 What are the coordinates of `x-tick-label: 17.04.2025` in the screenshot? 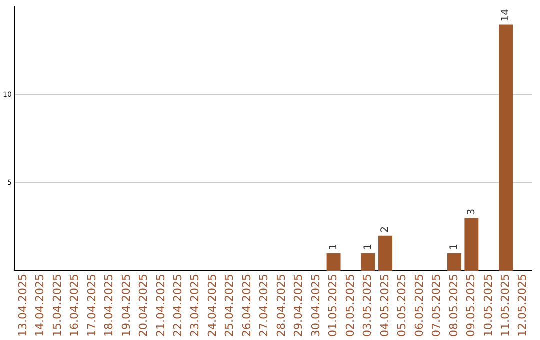 It's located at (91, 306).